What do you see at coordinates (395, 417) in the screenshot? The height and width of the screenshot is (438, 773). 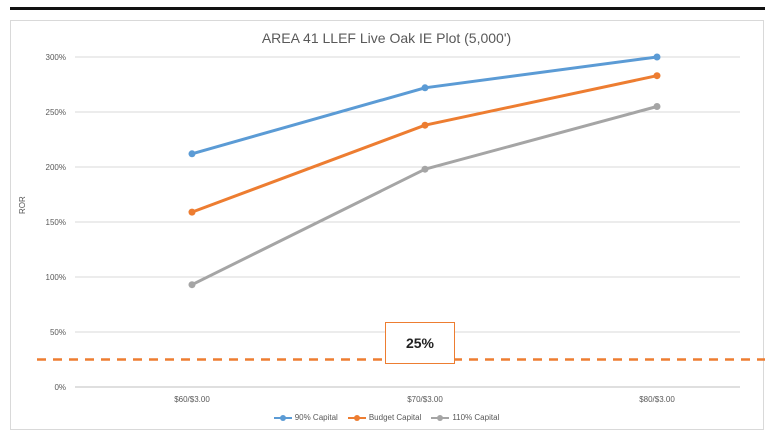 I see `legend-label-budget-capital: Budget Capital` at bounding box center [395, 417].